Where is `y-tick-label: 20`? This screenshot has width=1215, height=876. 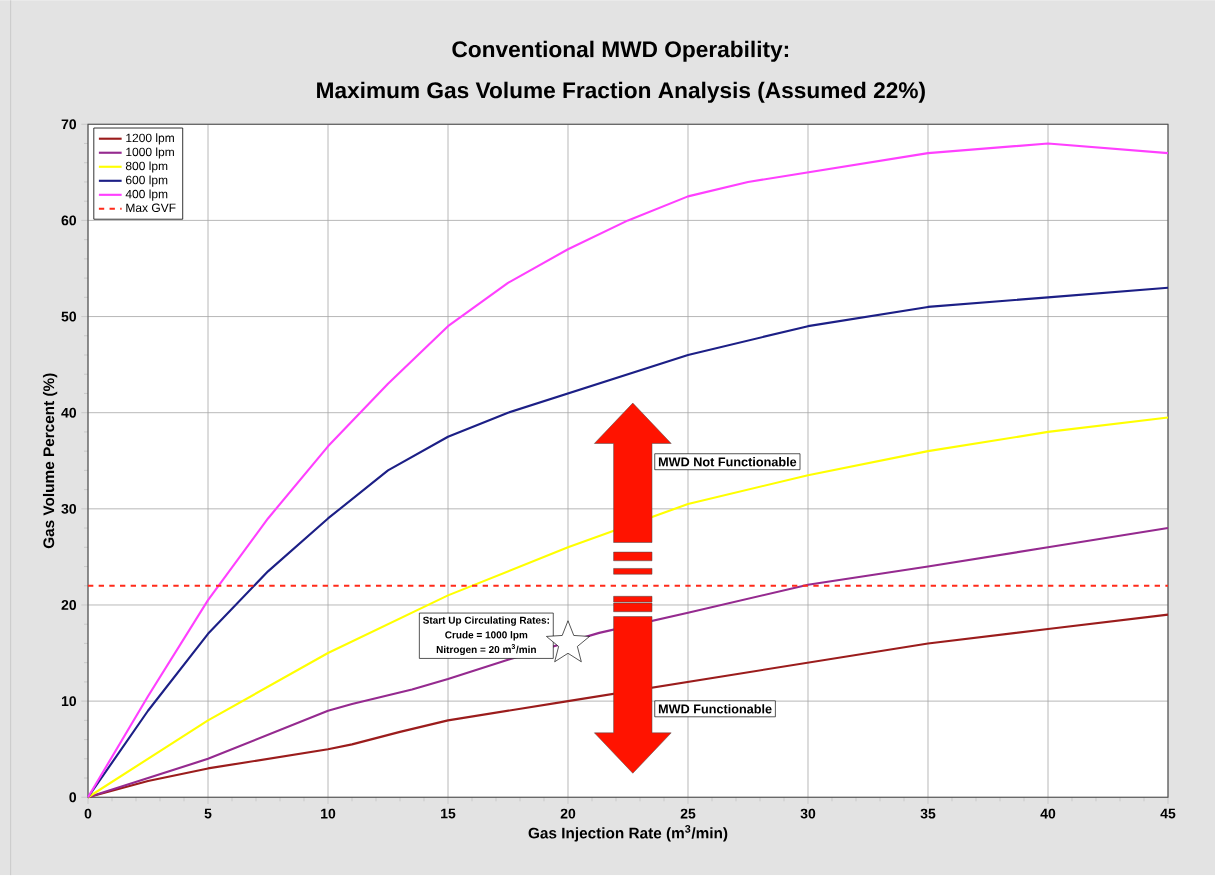 y-tick-label: 20 is located at coordinates (69, 605).